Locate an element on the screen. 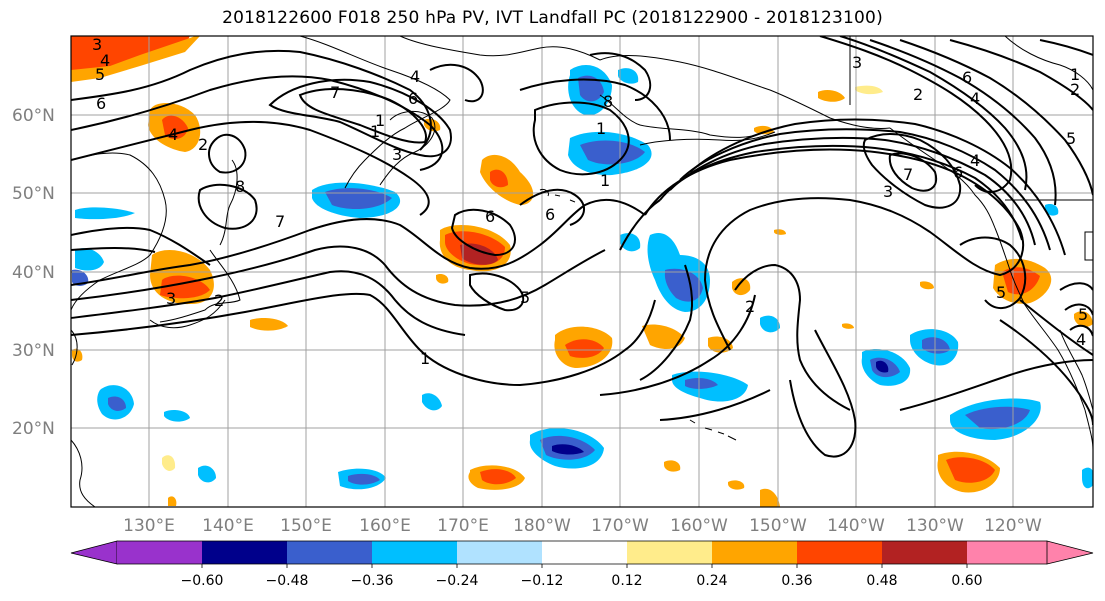 Image resolution: width=1105 pixels, height=601 pixels. colorbar-extend-max is located at coordinates (1070, 552).